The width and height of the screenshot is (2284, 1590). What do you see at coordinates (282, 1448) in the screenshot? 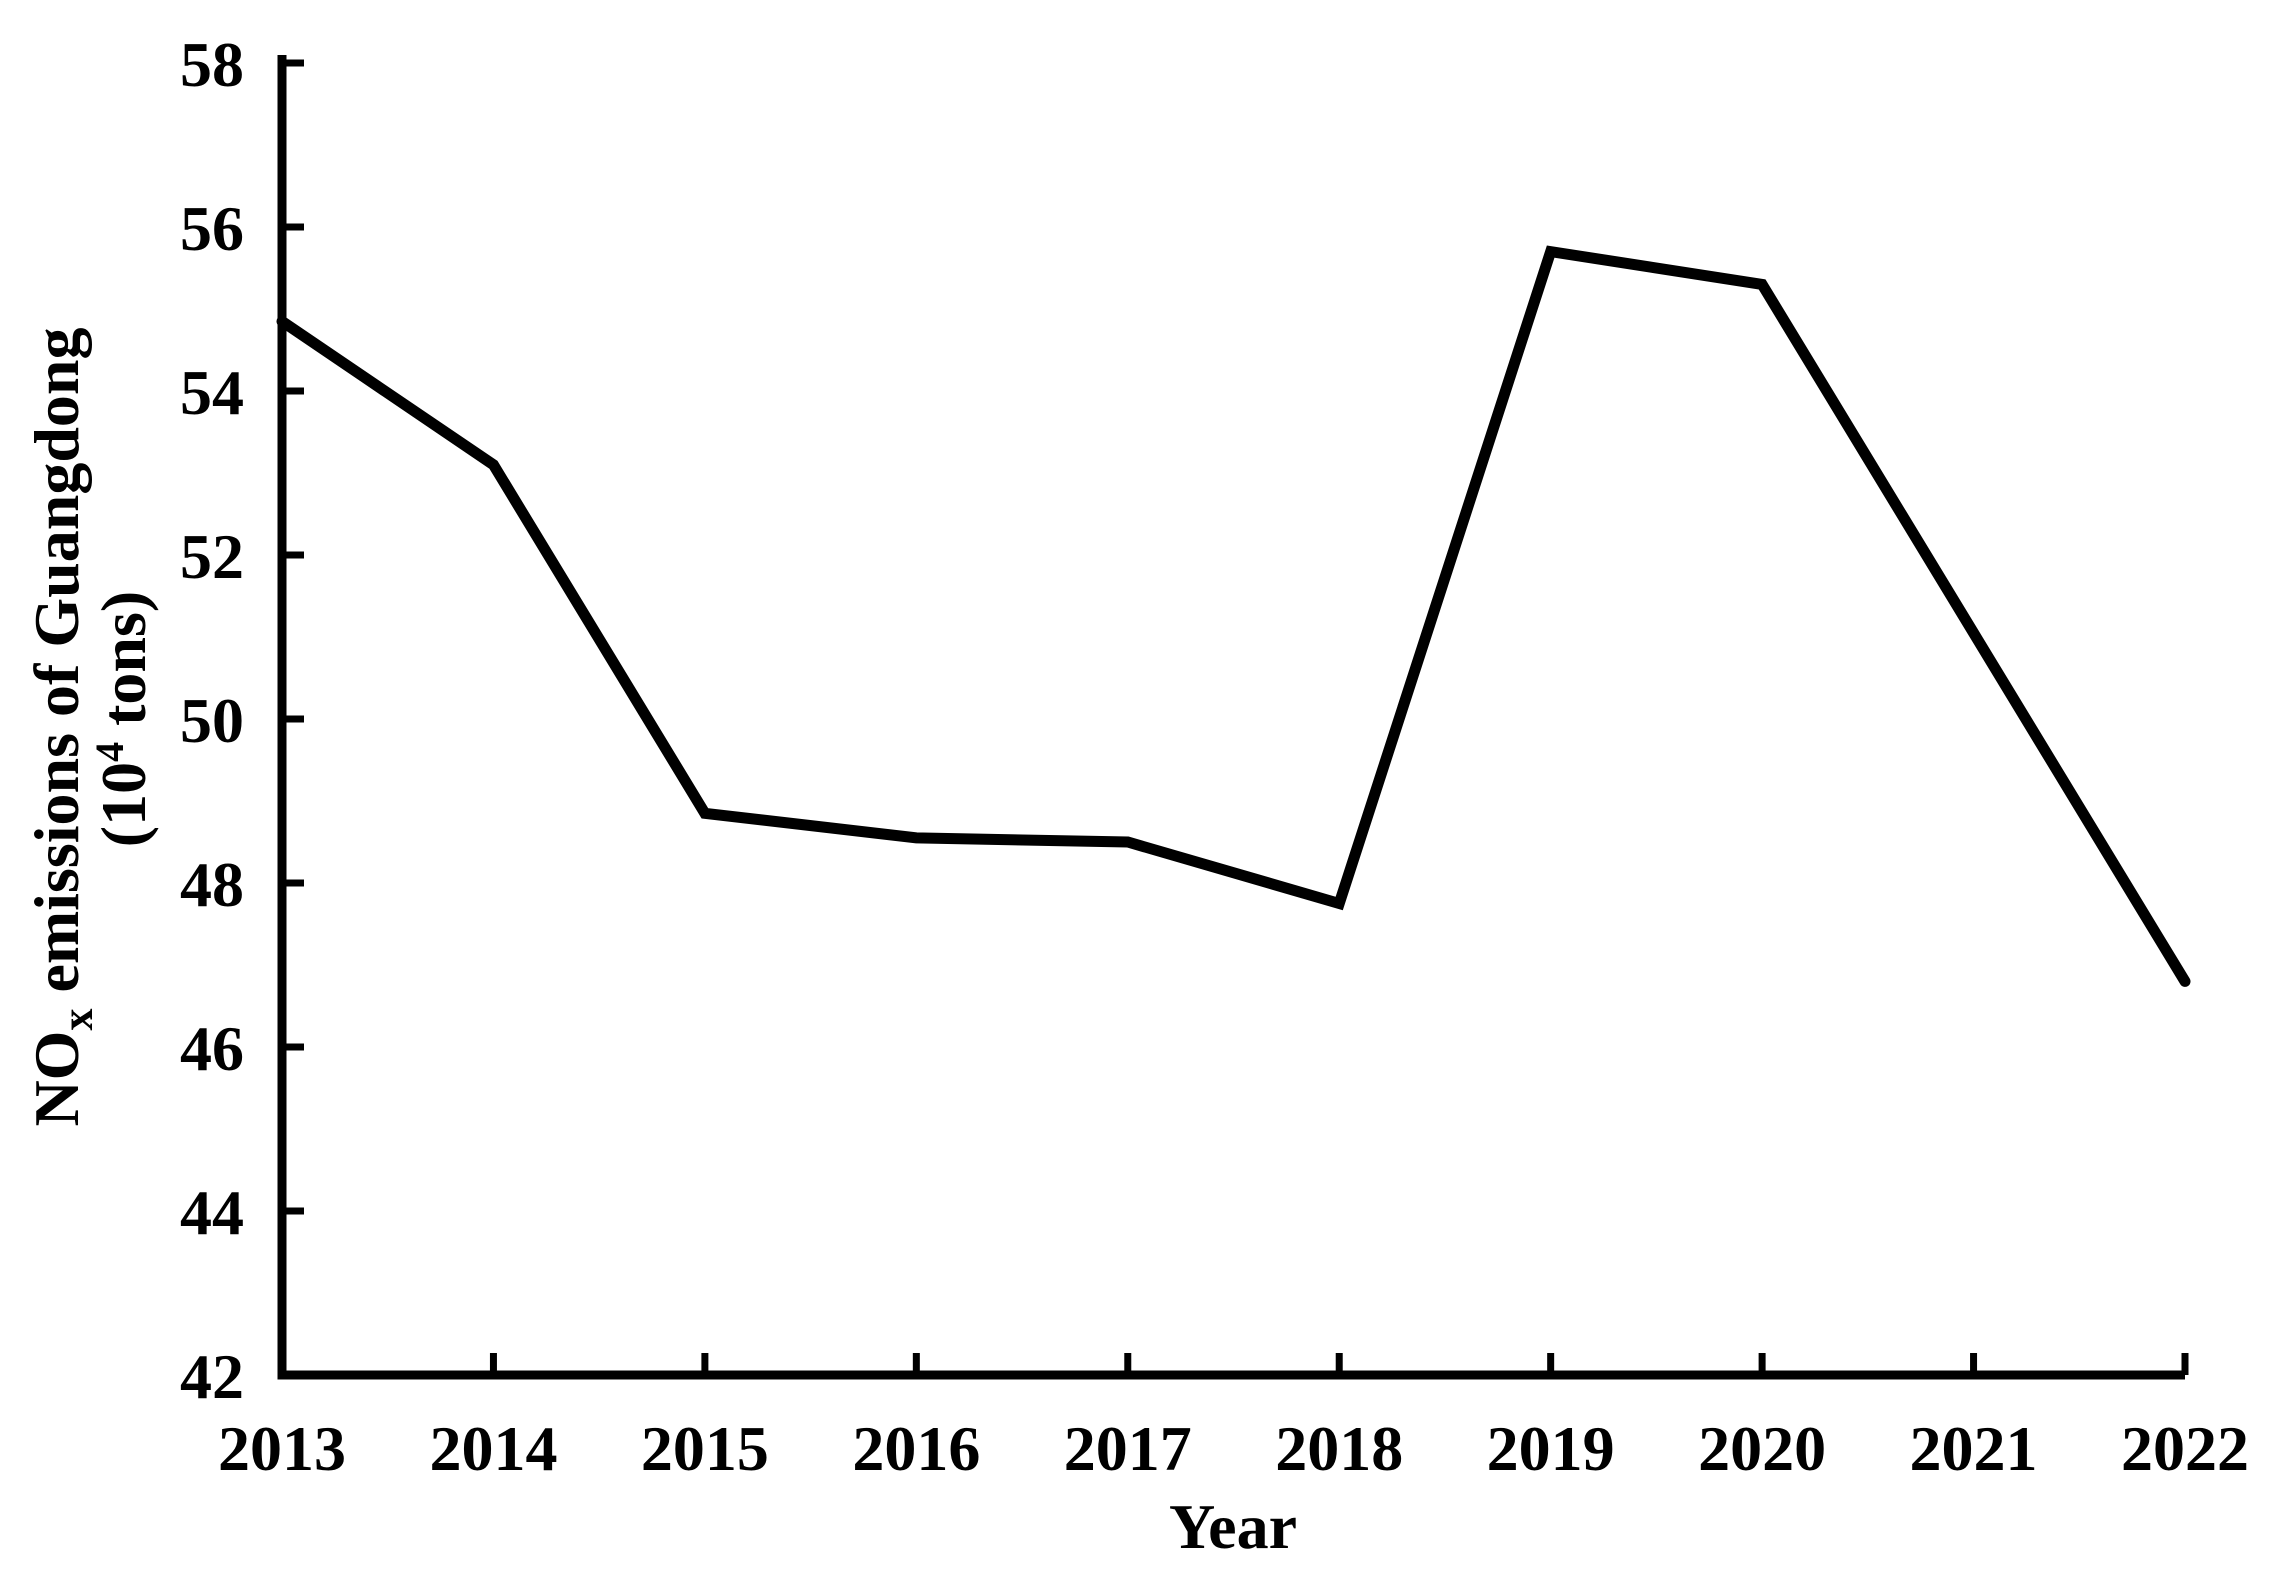
I see `x-tick-label: 2013` at bounding box center [282, 1448].